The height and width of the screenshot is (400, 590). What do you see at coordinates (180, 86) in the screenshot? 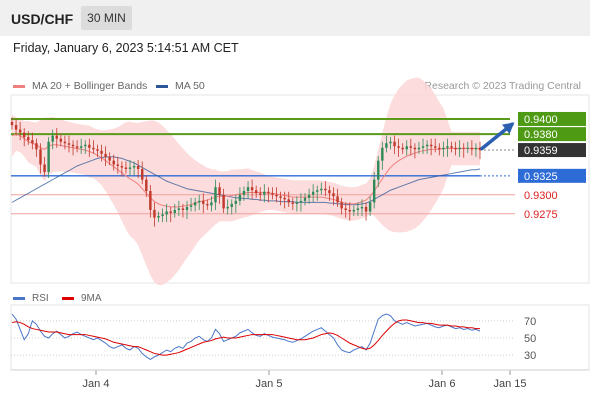
I see `legend-ma50: MA 50` at bounding box center [180, 86].